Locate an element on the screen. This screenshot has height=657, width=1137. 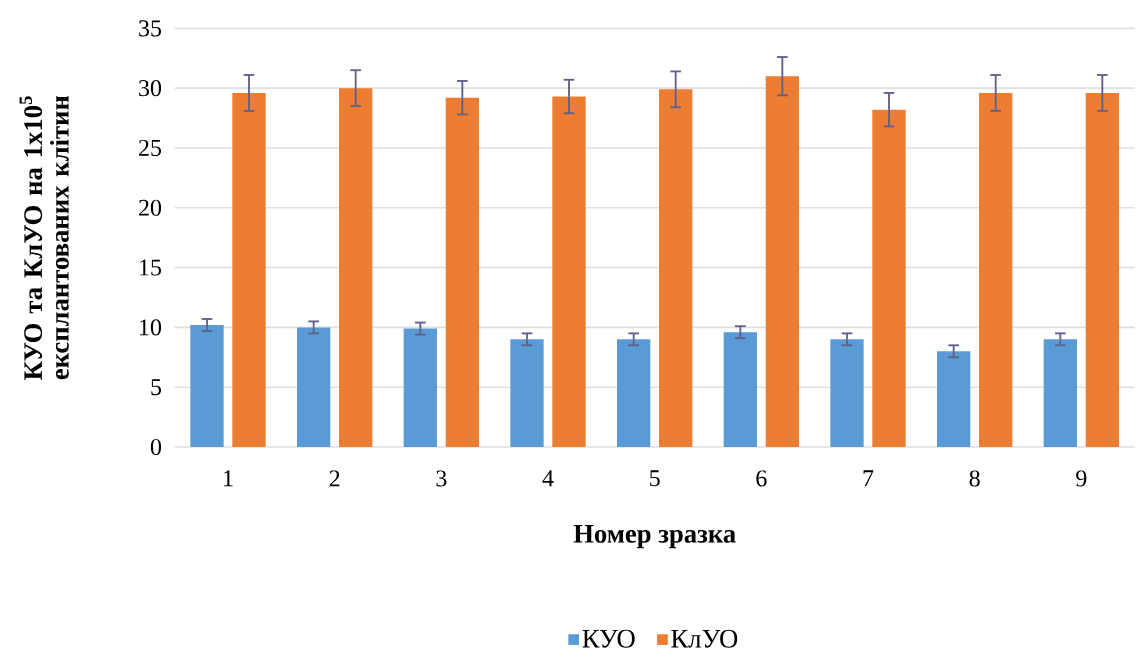
x-tick-label: 7 is located at coordinates (868, 478).